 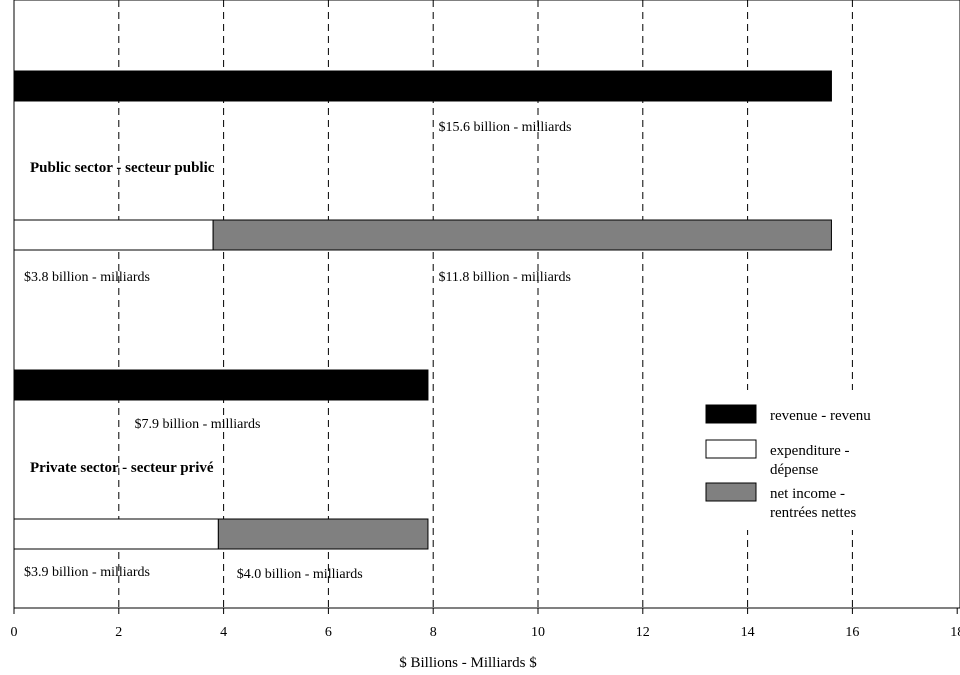 I want to click on legend-label: expenditure -, so click(x=810, y=451).